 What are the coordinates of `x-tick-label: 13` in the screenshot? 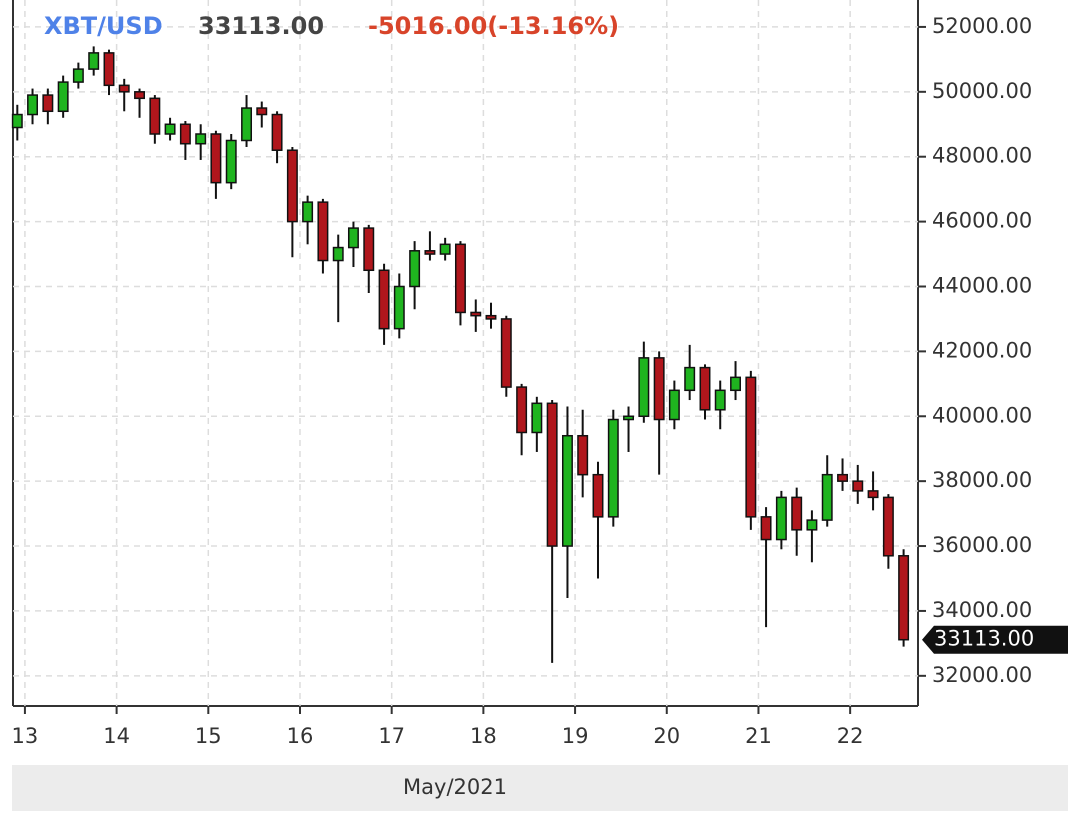 It's located at (25, 736).